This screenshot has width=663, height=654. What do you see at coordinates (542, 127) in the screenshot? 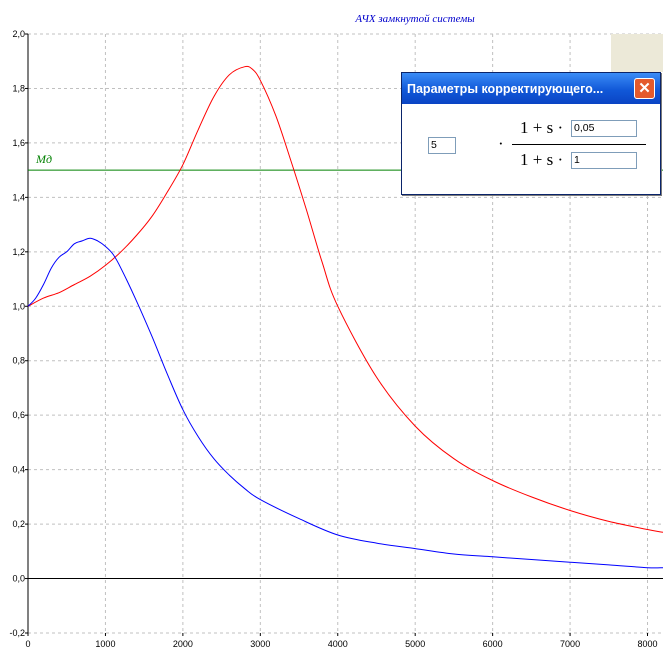
I see `numerator-expression: 1 + s ·` at bounding box center [542, 127].